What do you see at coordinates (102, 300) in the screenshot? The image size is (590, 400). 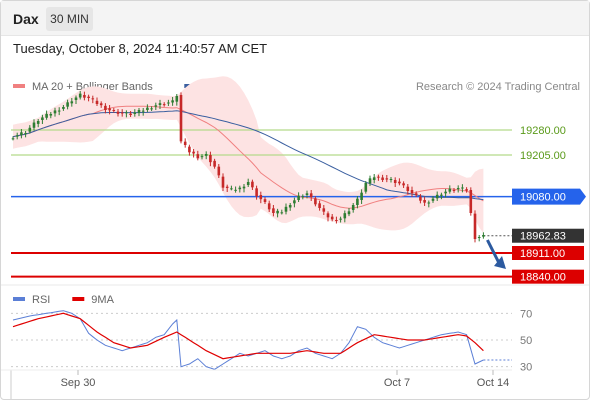 I see `rsi-legend-label-1: 9MA` at bounding box center [102, 300].